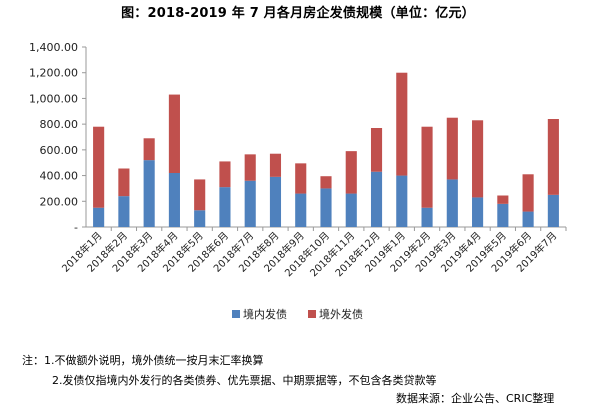 The width and height of the screenshot is (596, 412). Describe the element at coordinates (143, 360) in the screenshot. I see `note-line-1: 注：1.不做额外说明，境外债统一按月末汇率换算` at that location.